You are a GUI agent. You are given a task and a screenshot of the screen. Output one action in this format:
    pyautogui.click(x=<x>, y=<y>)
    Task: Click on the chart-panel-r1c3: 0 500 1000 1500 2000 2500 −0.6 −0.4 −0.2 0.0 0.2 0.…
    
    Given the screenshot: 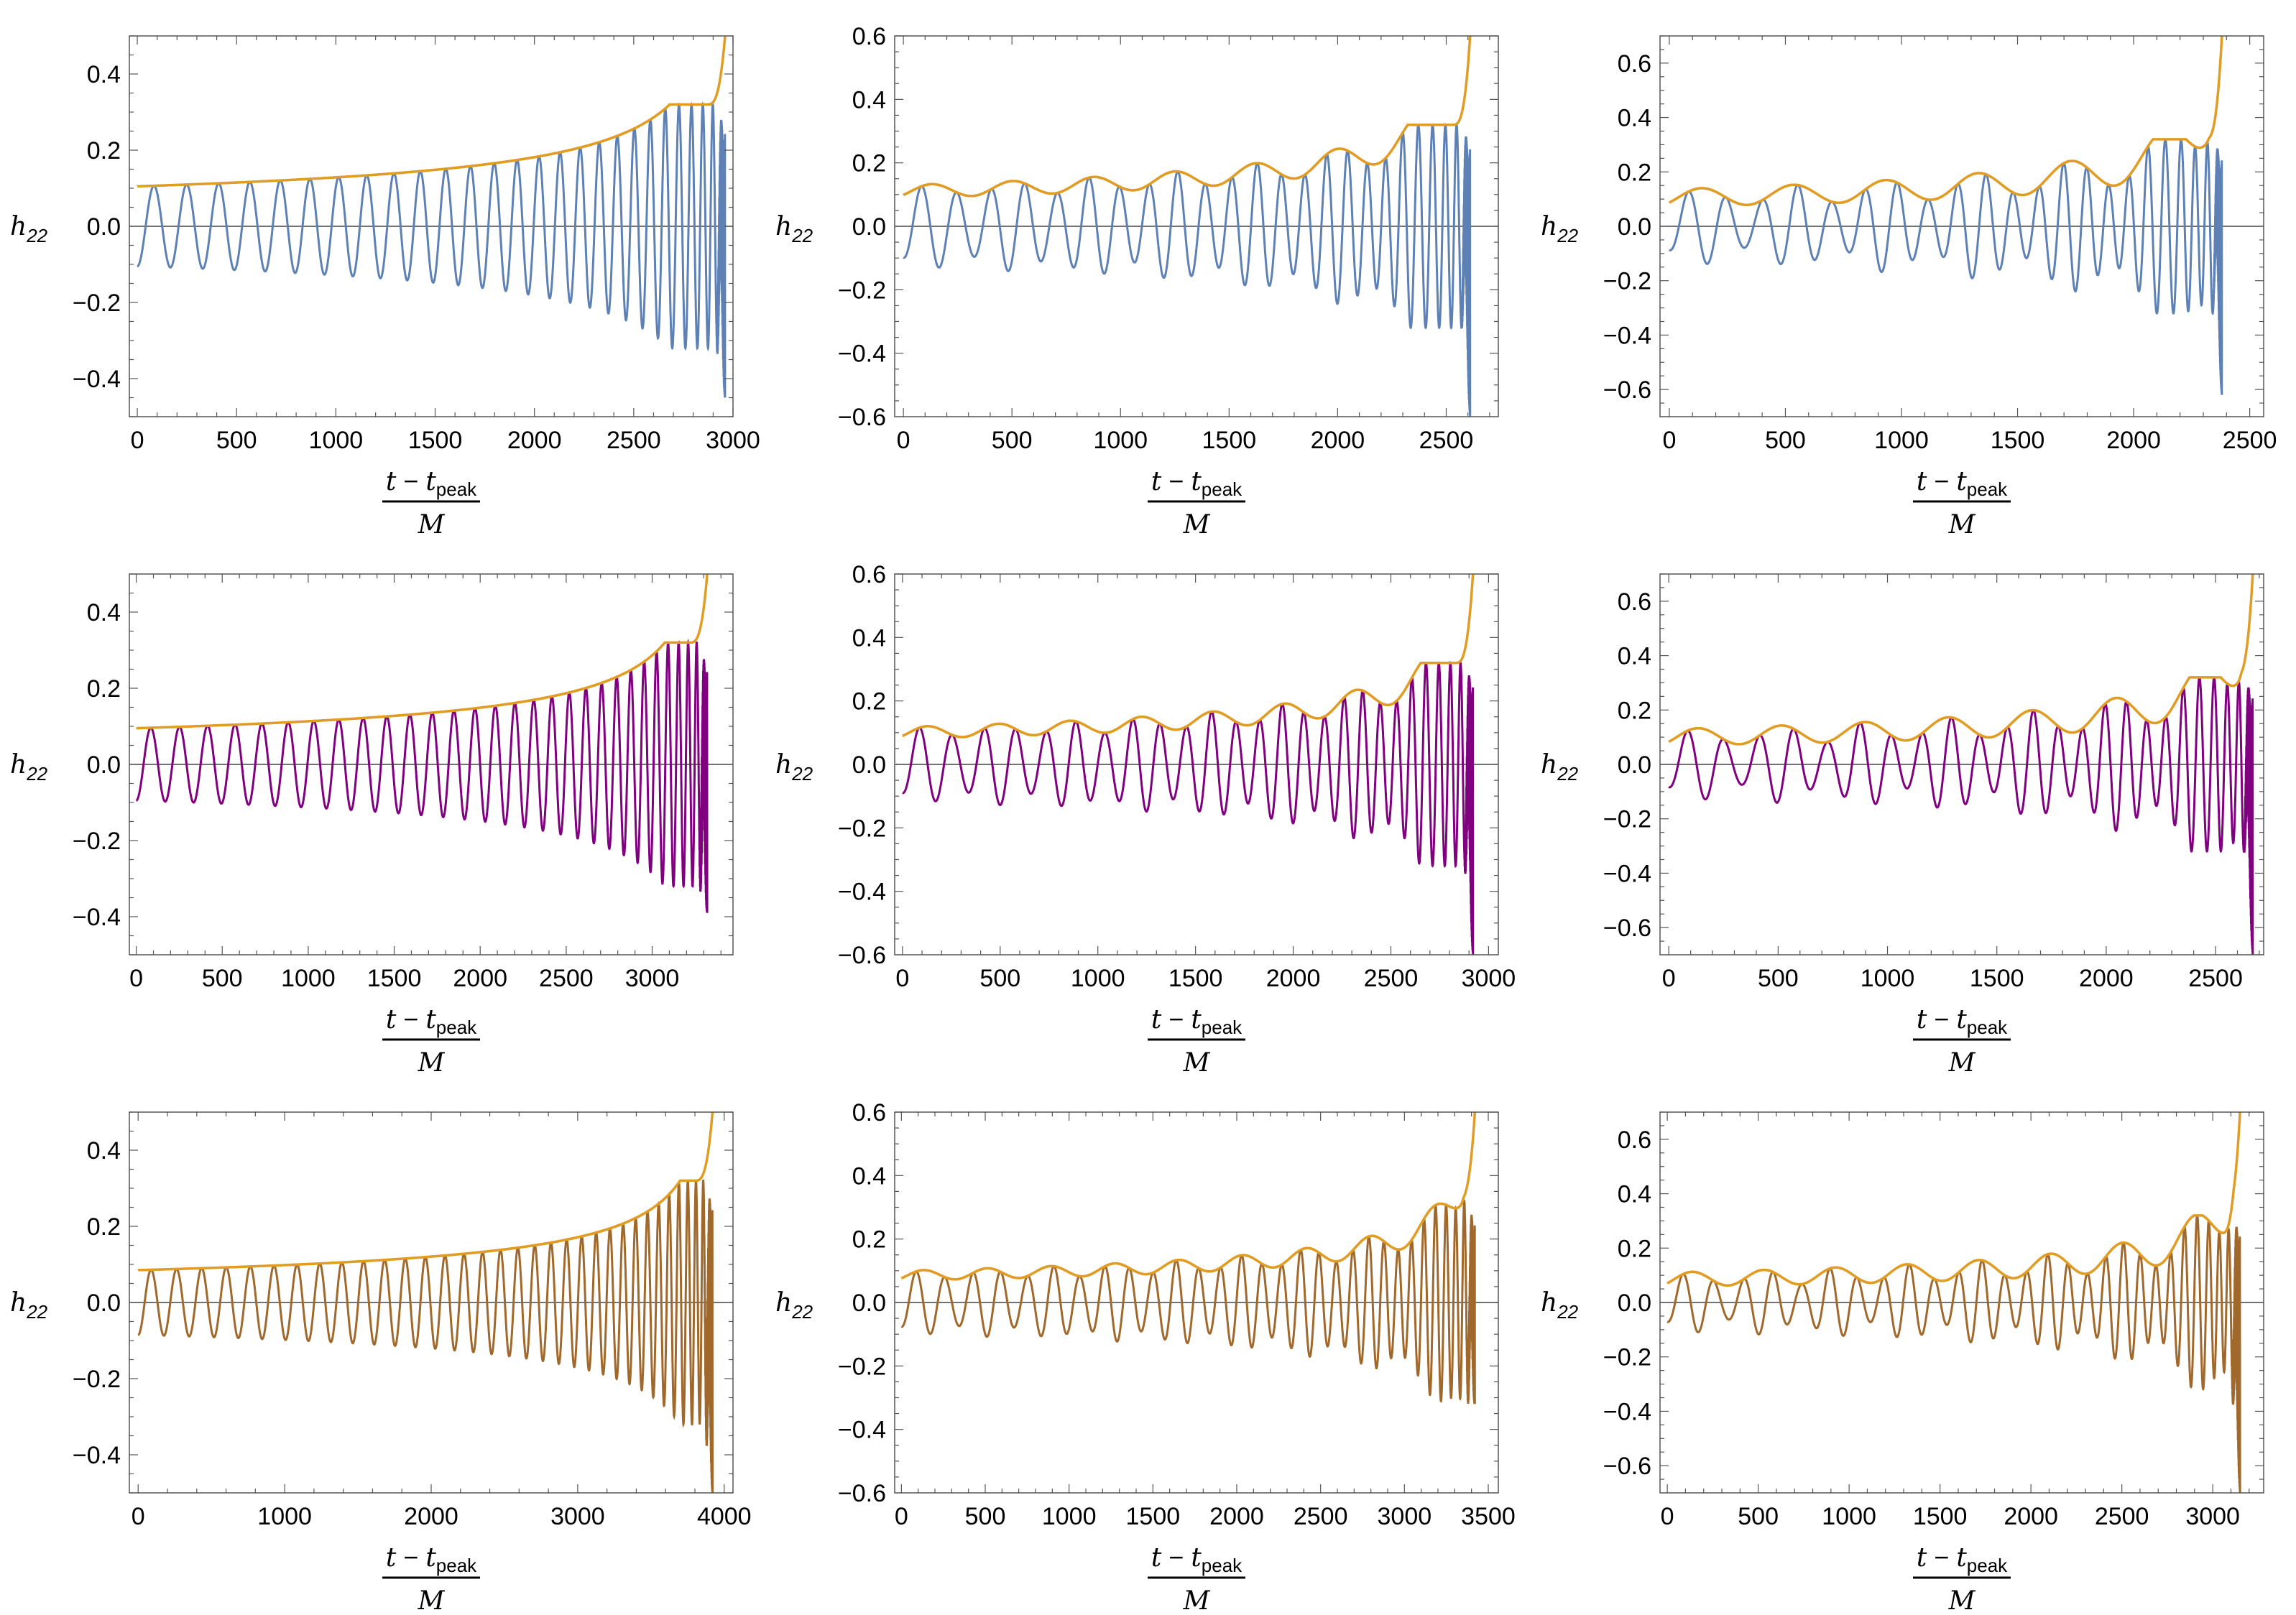 What is the action you would take?
    pyautogui.click(x=1913, y=269)
    